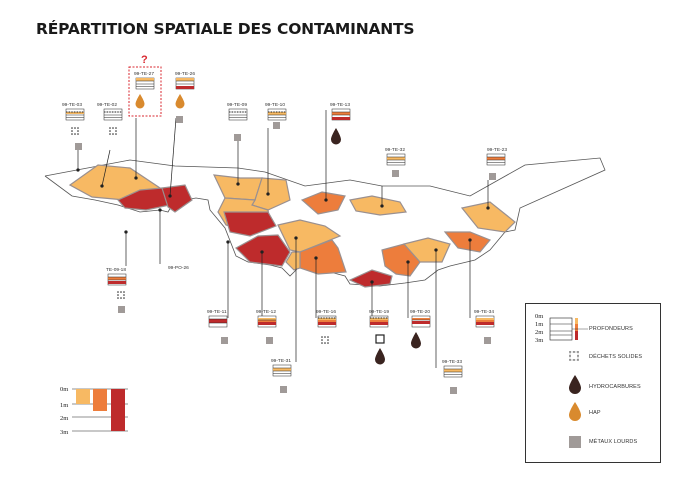  What do you see at coordinates (225, 29) in the screenshot?
I see `page-title: RÉPARTITION SPATIALE DES CONTAMINANTS` at bounding box center [225, 29].